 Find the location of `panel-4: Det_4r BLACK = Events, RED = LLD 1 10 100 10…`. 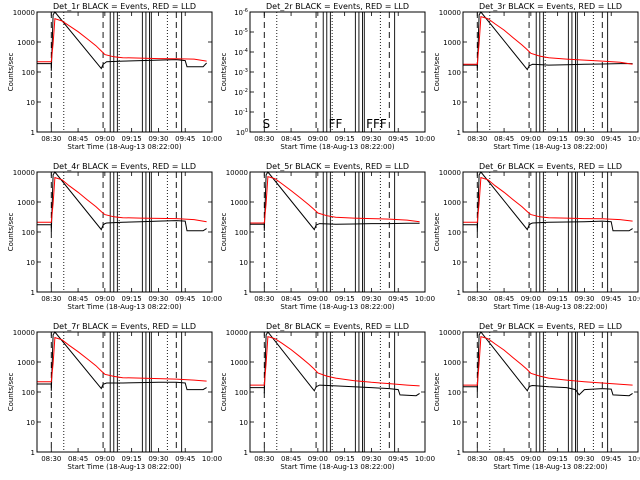

panel-4: Det_4r BLACK = Events, RED = LLD 1 10 100 10… is located at coordinates (114, 236).